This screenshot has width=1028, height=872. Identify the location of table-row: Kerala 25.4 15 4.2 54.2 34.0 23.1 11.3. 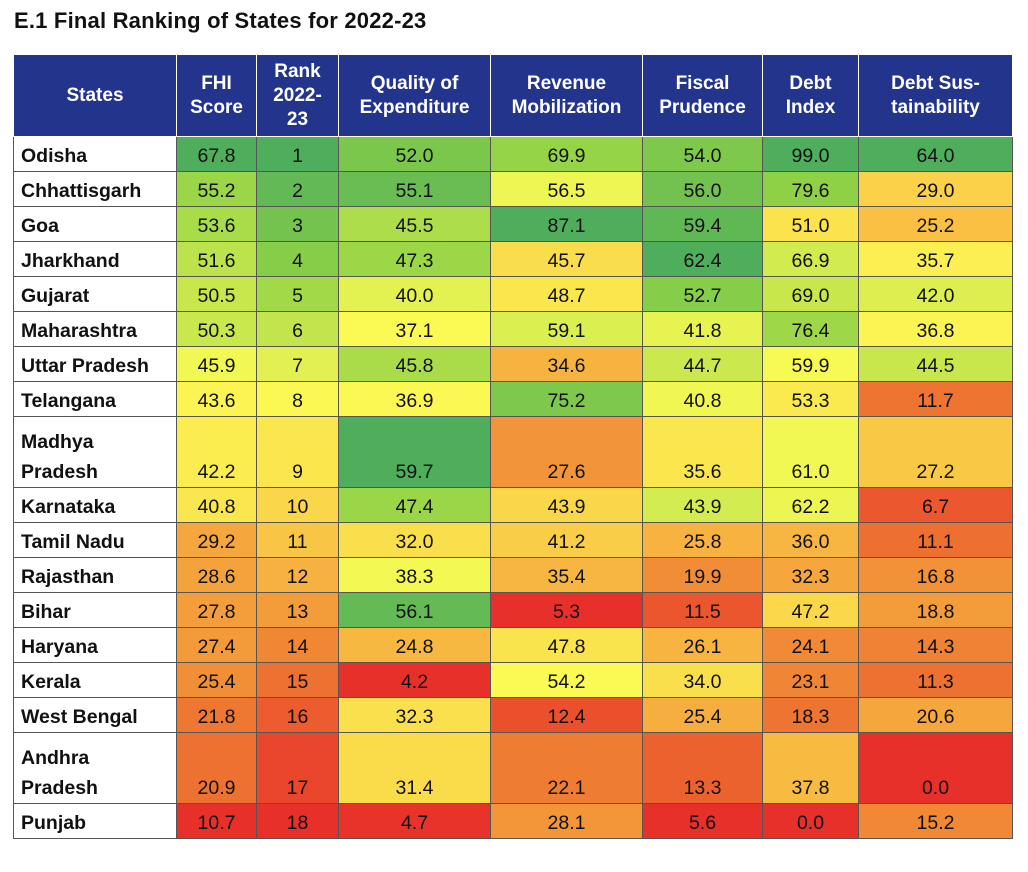
(513, 680).